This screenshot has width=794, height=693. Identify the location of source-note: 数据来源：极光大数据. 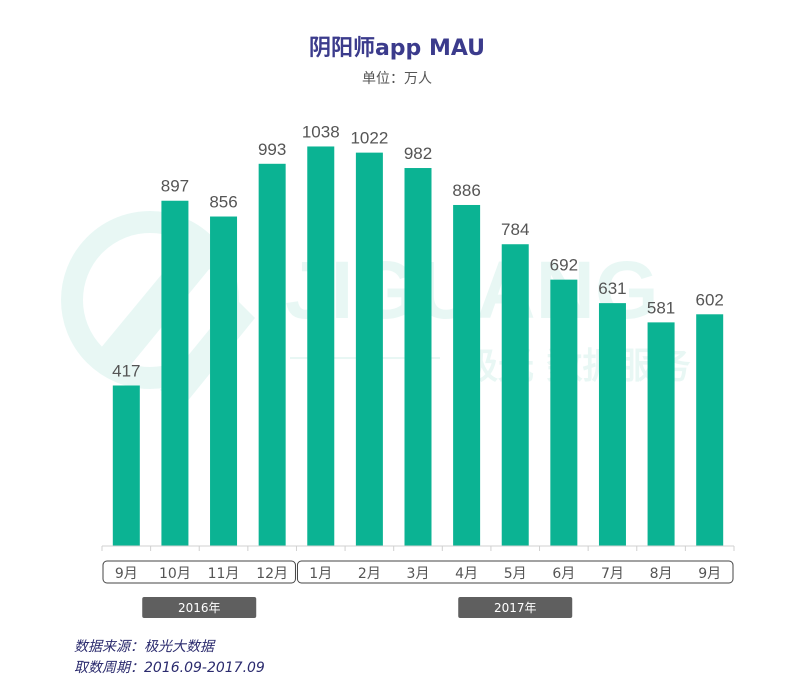
(144, 647).